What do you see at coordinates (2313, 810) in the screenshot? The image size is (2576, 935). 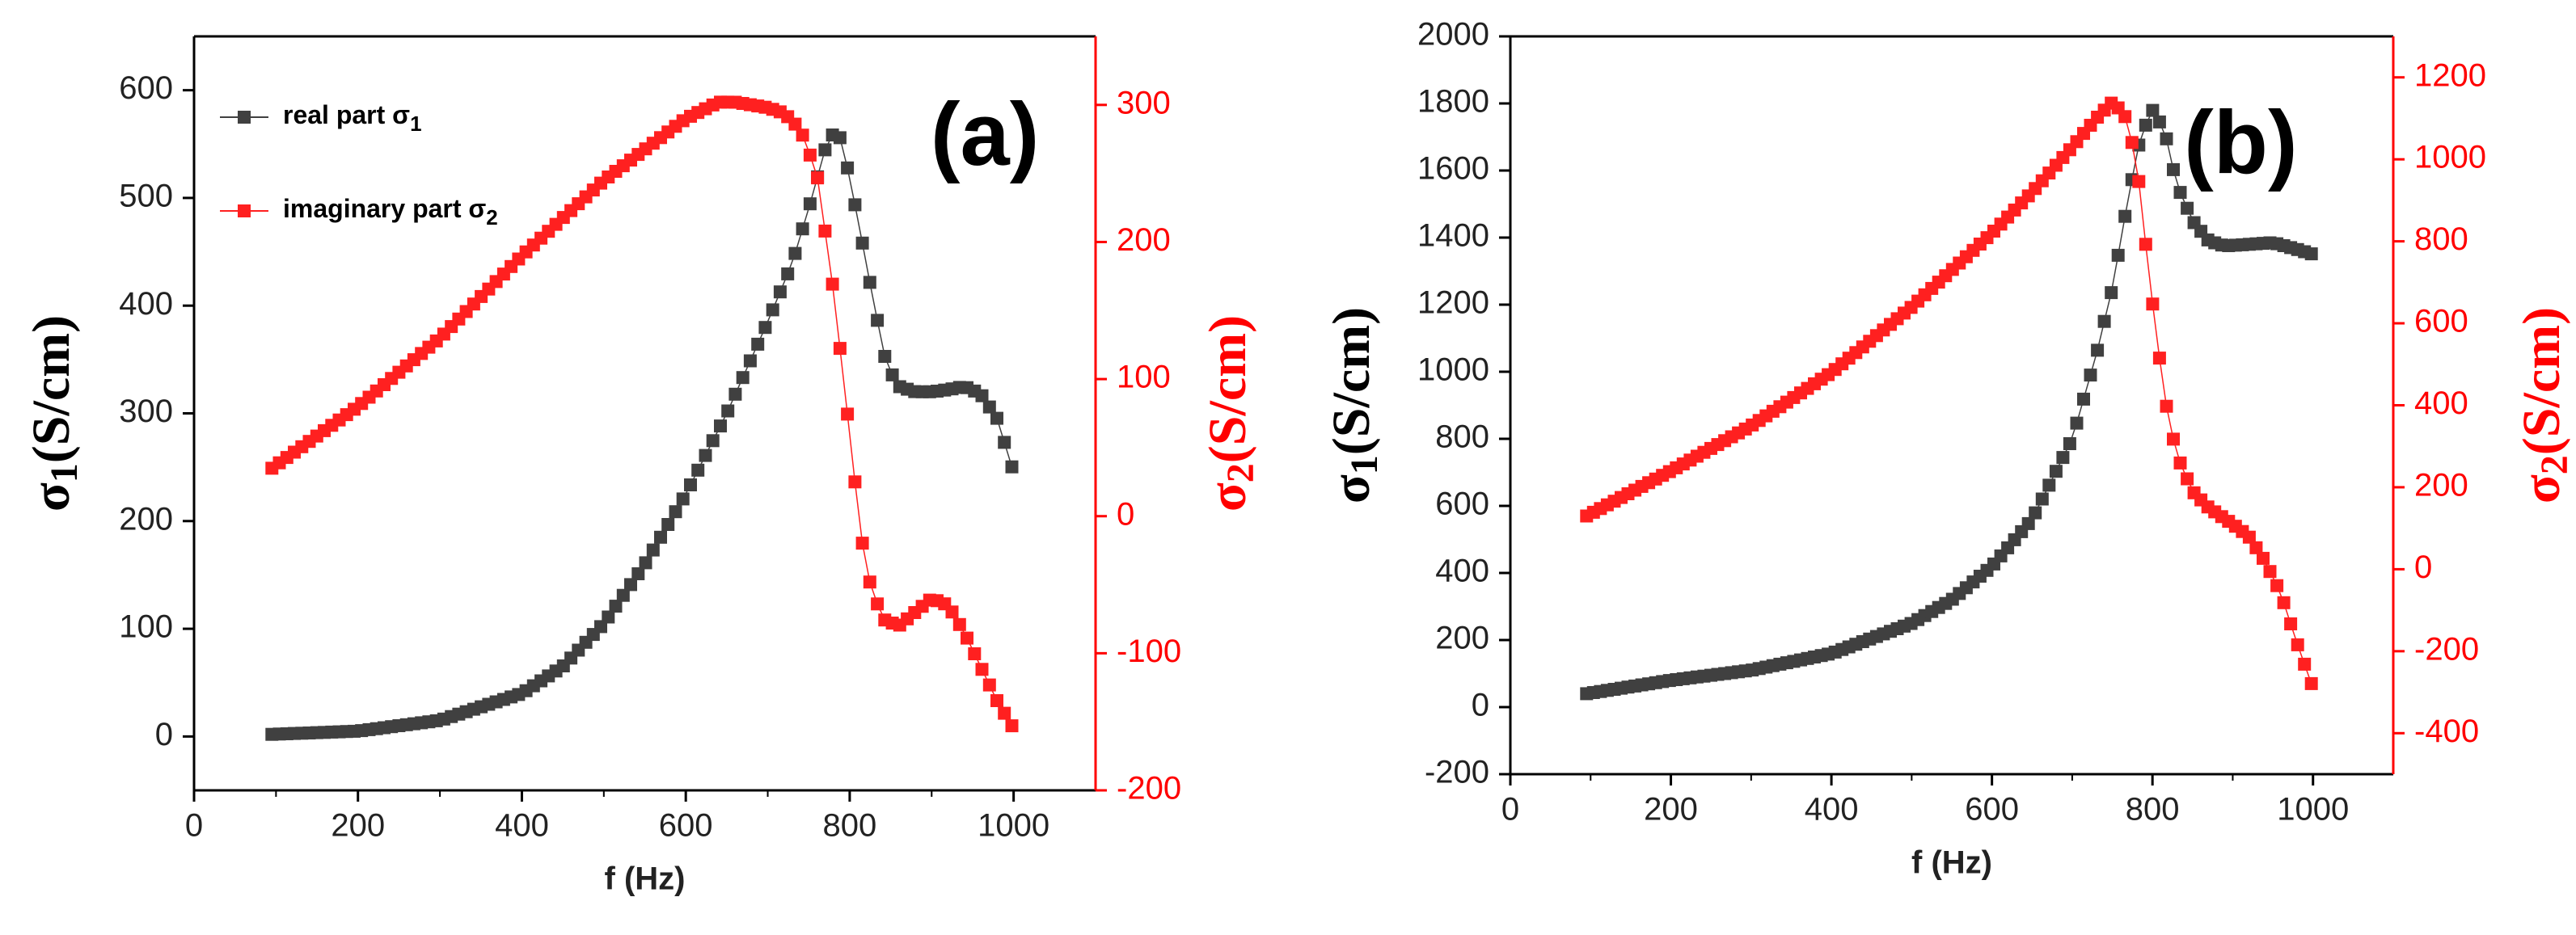 I see `x-tick-label: 1000` at bounding box center [2313, 810].